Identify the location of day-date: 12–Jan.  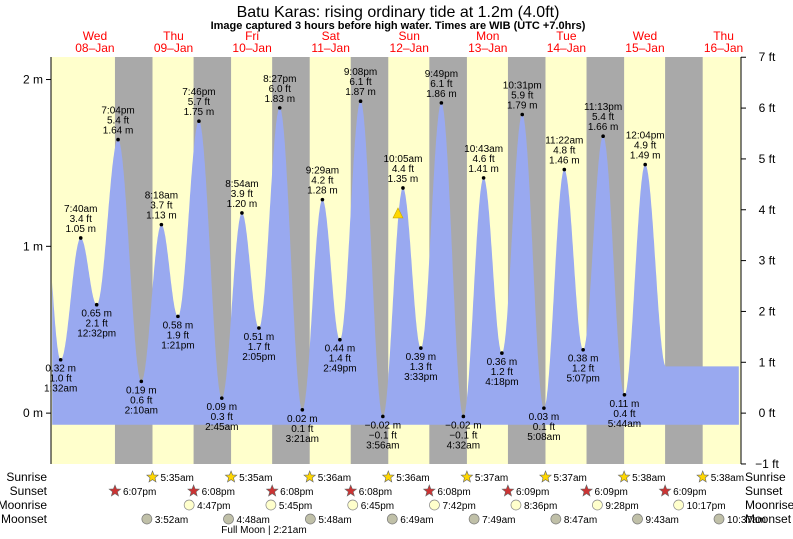
(409, 48).